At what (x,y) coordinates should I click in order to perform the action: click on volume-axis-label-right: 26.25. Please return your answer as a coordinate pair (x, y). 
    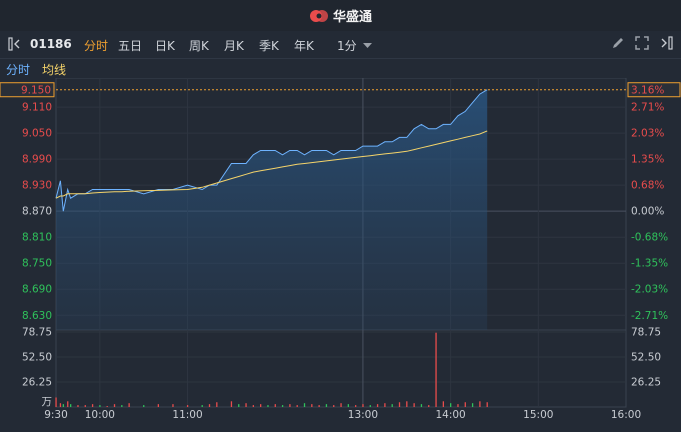
    Looking at the image, I should click on (646, 383).